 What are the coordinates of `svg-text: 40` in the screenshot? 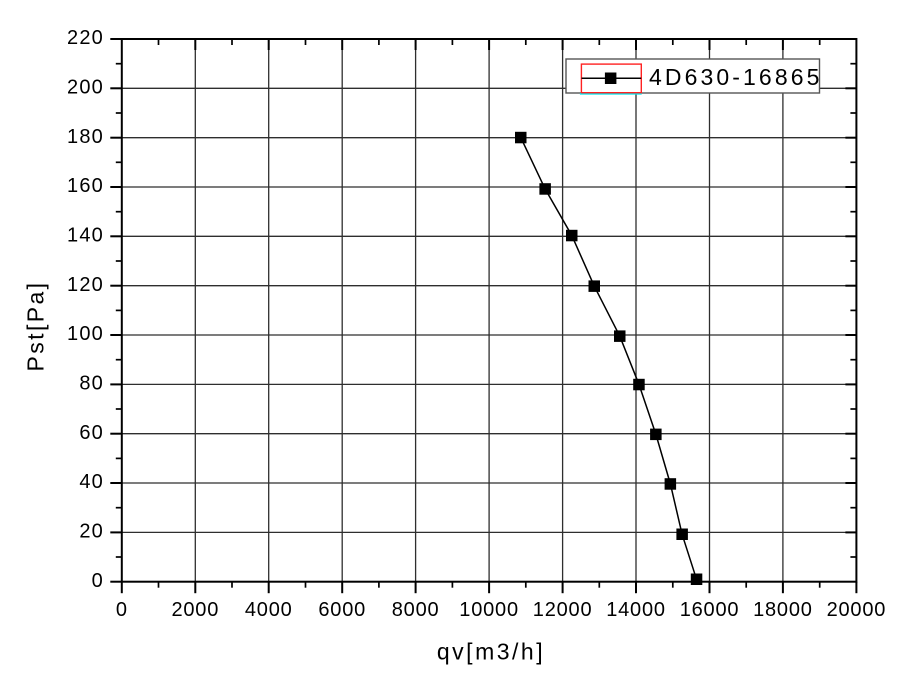 It's located at (91, 482).